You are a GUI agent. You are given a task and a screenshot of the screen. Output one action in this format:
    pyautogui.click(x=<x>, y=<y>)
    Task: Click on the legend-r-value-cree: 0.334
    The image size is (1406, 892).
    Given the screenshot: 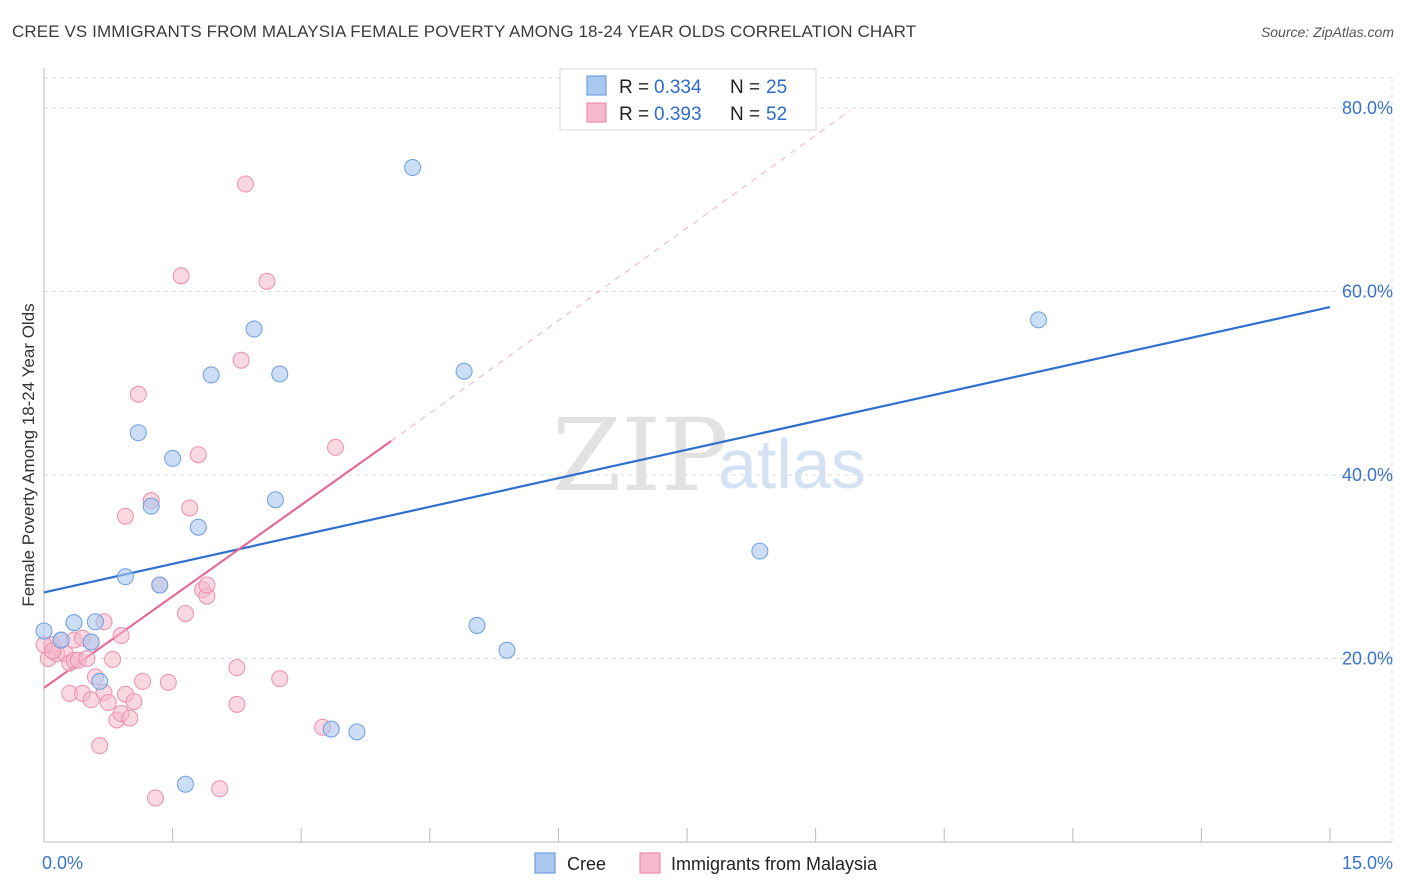 What is the action you would take?
    pyautogui.click(x=678, y=87)
    